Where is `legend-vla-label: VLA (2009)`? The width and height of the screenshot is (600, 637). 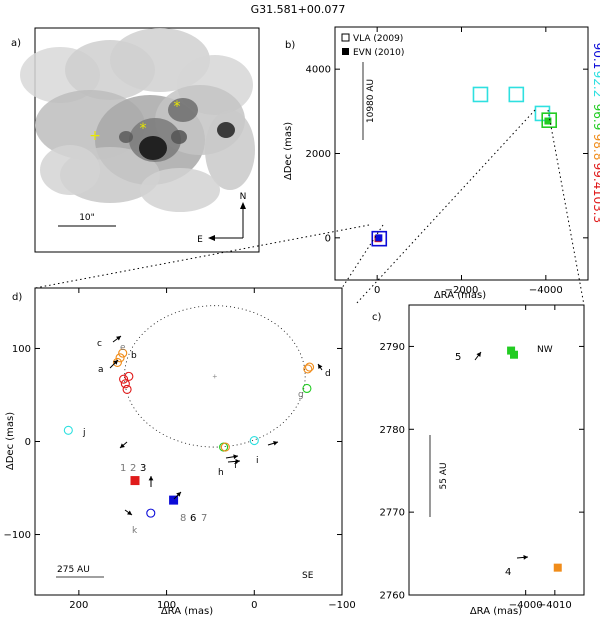
legend-vla-label: VLA (2009) is located at coordinates (378, 39).